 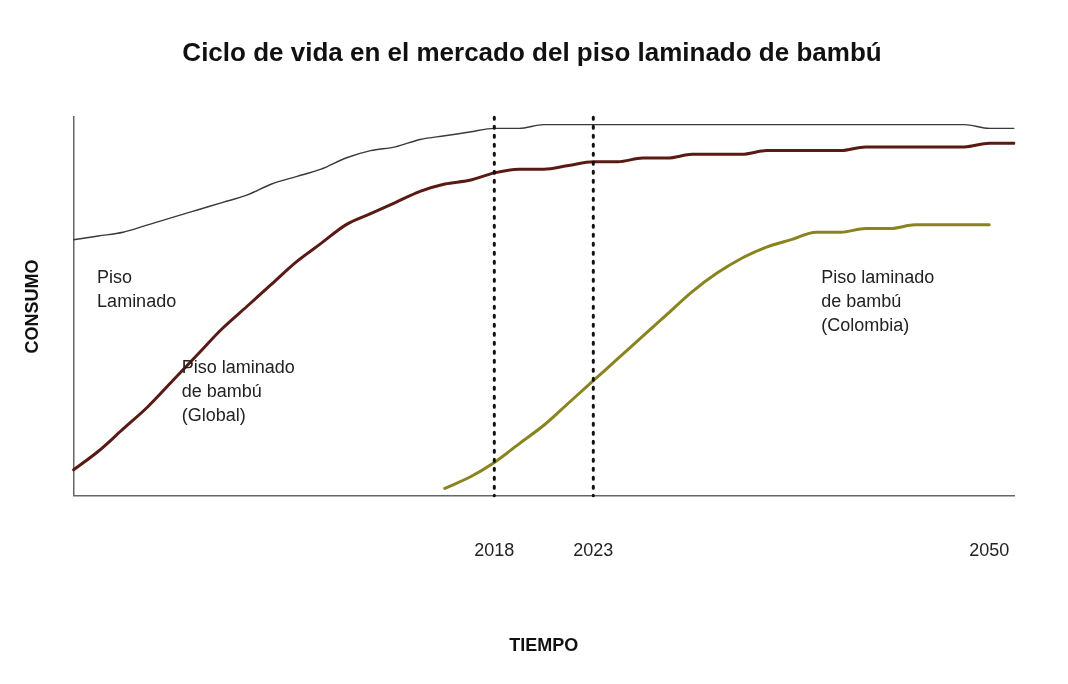 What do you see at coordinates (544, 645) in the screenshot?
I see `x-axis-title: TIEMPO` at bounding box center [544, 645].